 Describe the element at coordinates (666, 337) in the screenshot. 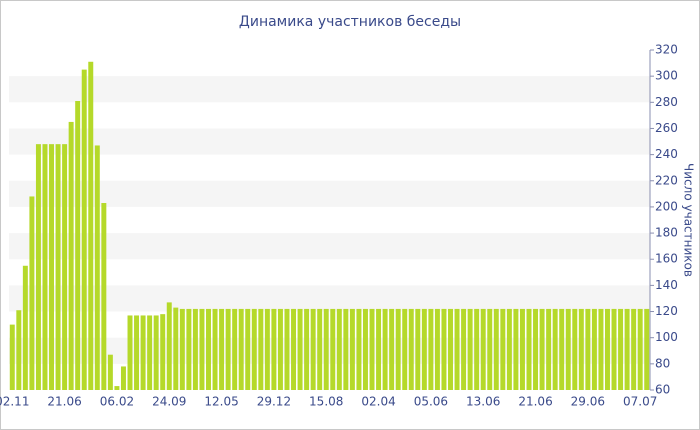

I see `y-tick-label: 100` at that location.